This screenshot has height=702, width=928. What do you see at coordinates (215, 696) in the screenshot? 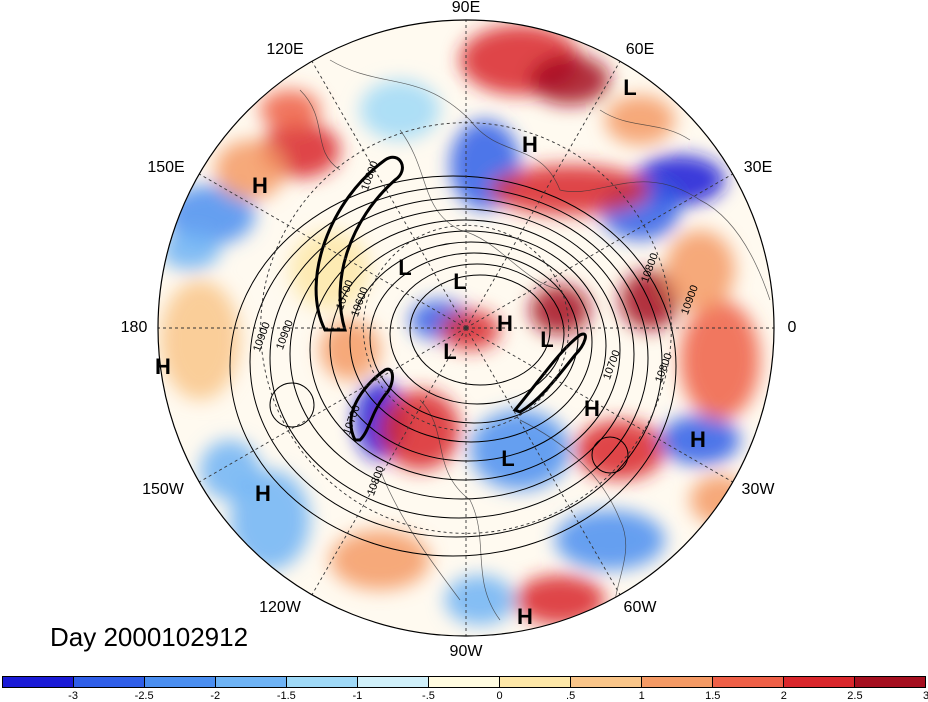
I see `colorbar-tick-label: -2` at bounding box center [215, 696].